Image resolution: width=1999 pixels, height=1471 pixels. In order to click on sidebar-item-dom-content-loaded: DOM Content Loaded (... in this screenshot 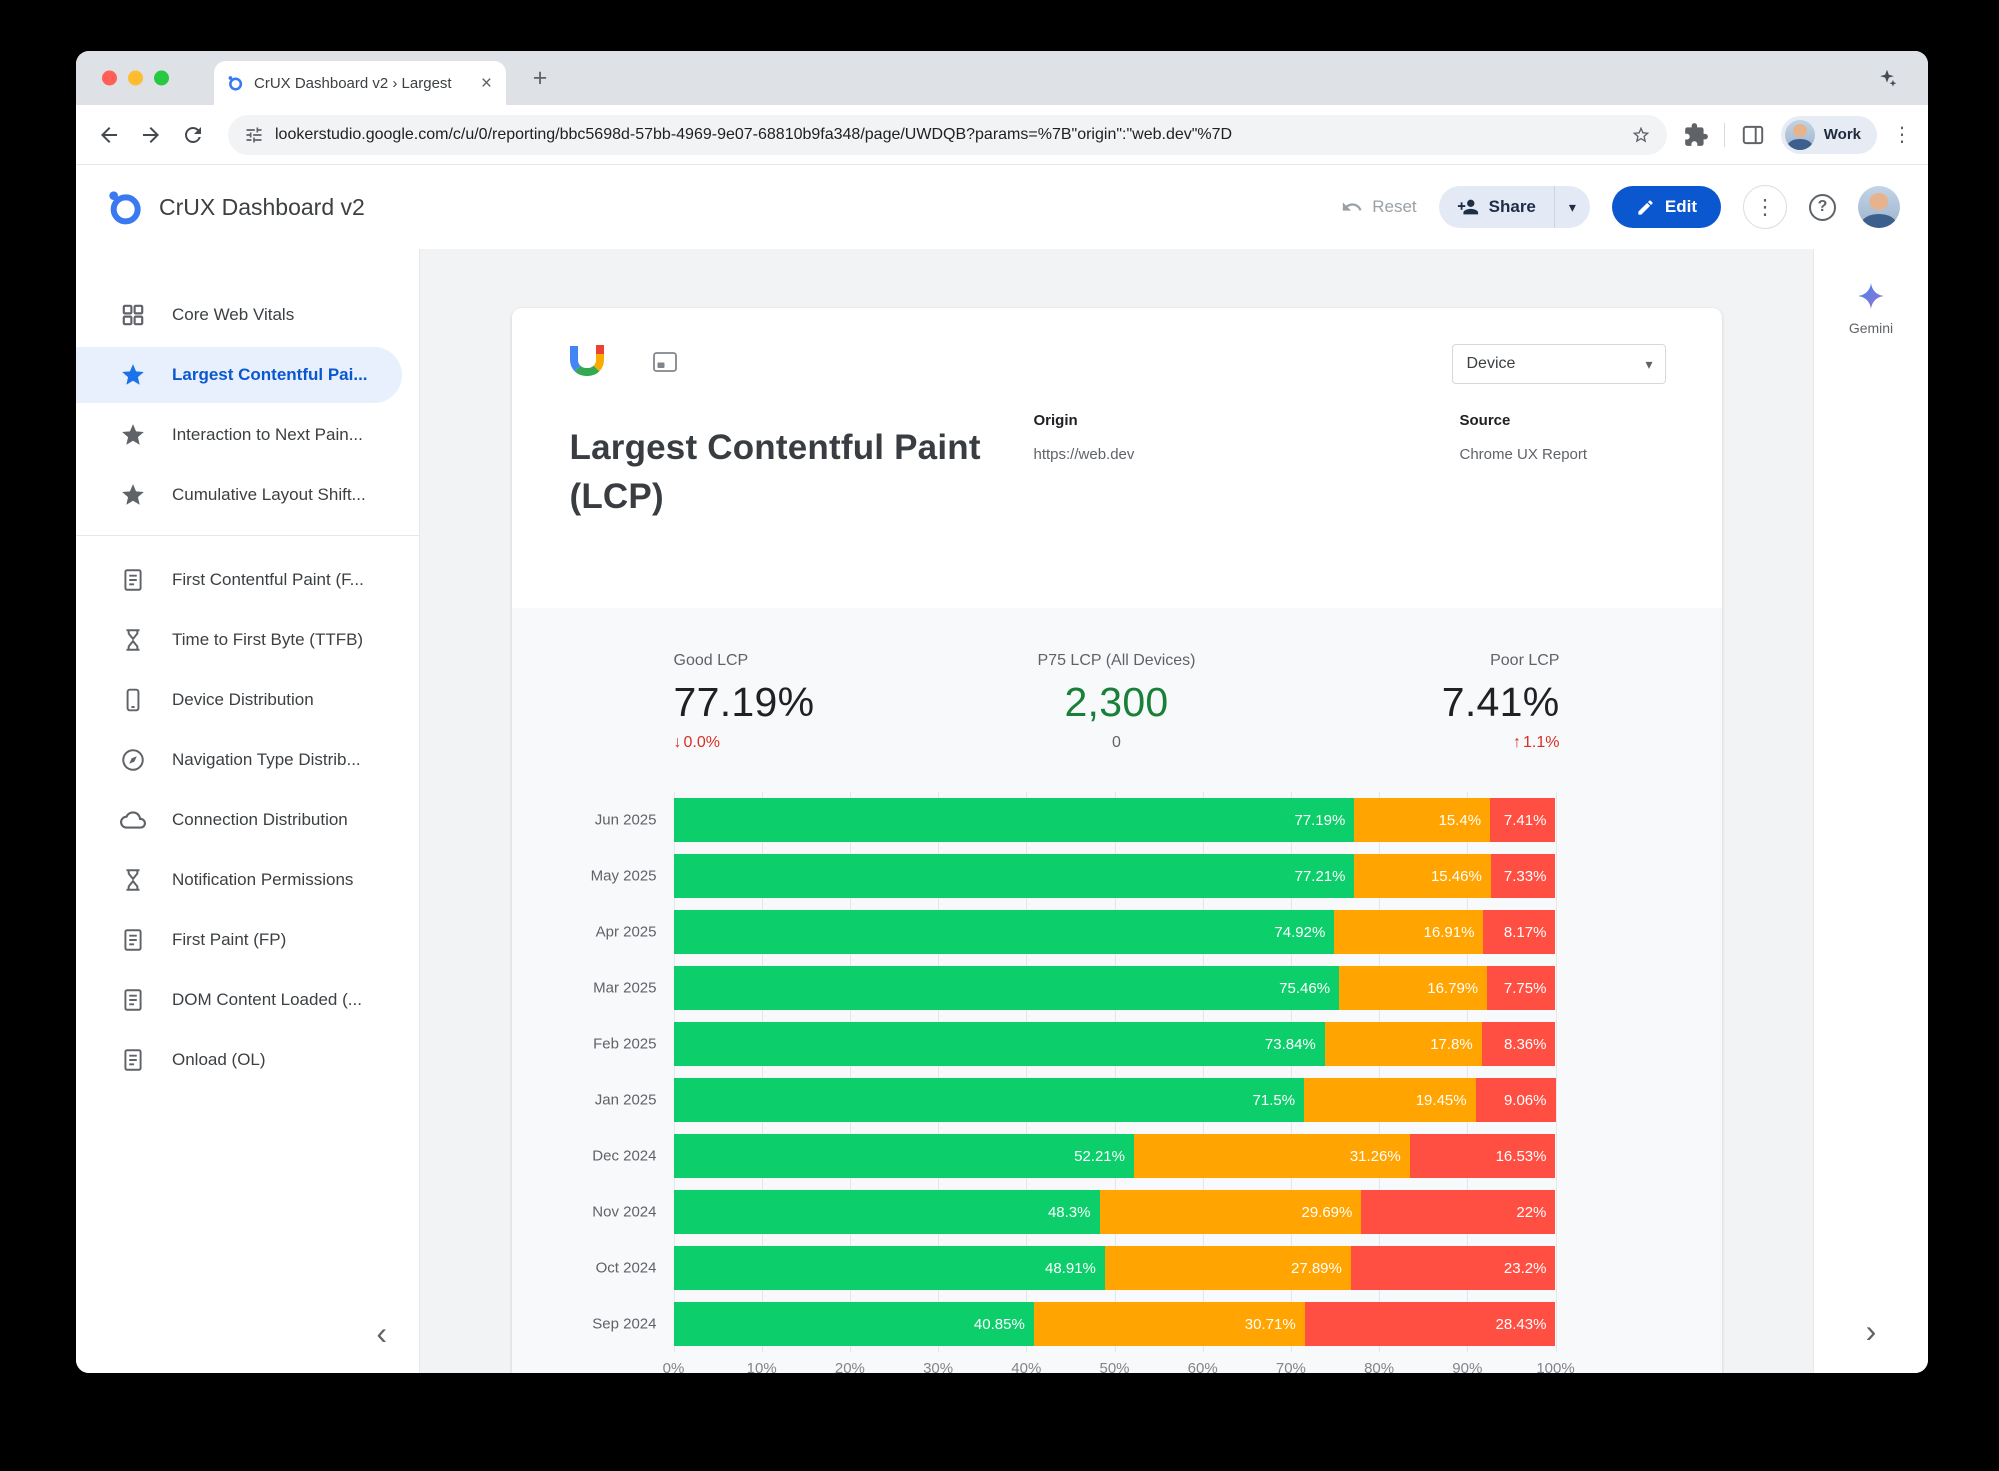, I will do `click(247, 1000)`.